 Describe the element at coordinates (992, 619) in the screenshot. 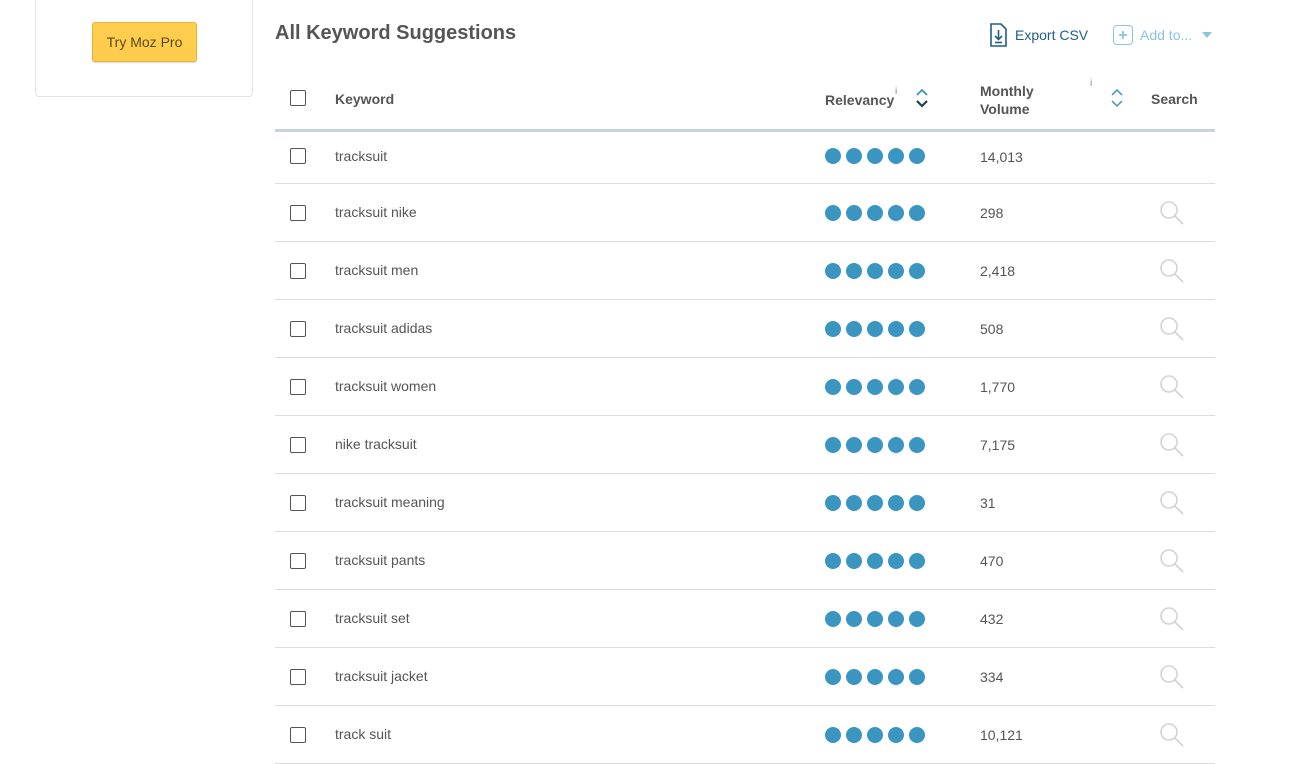

I see `monthly-volume-cell: 432` at that location.